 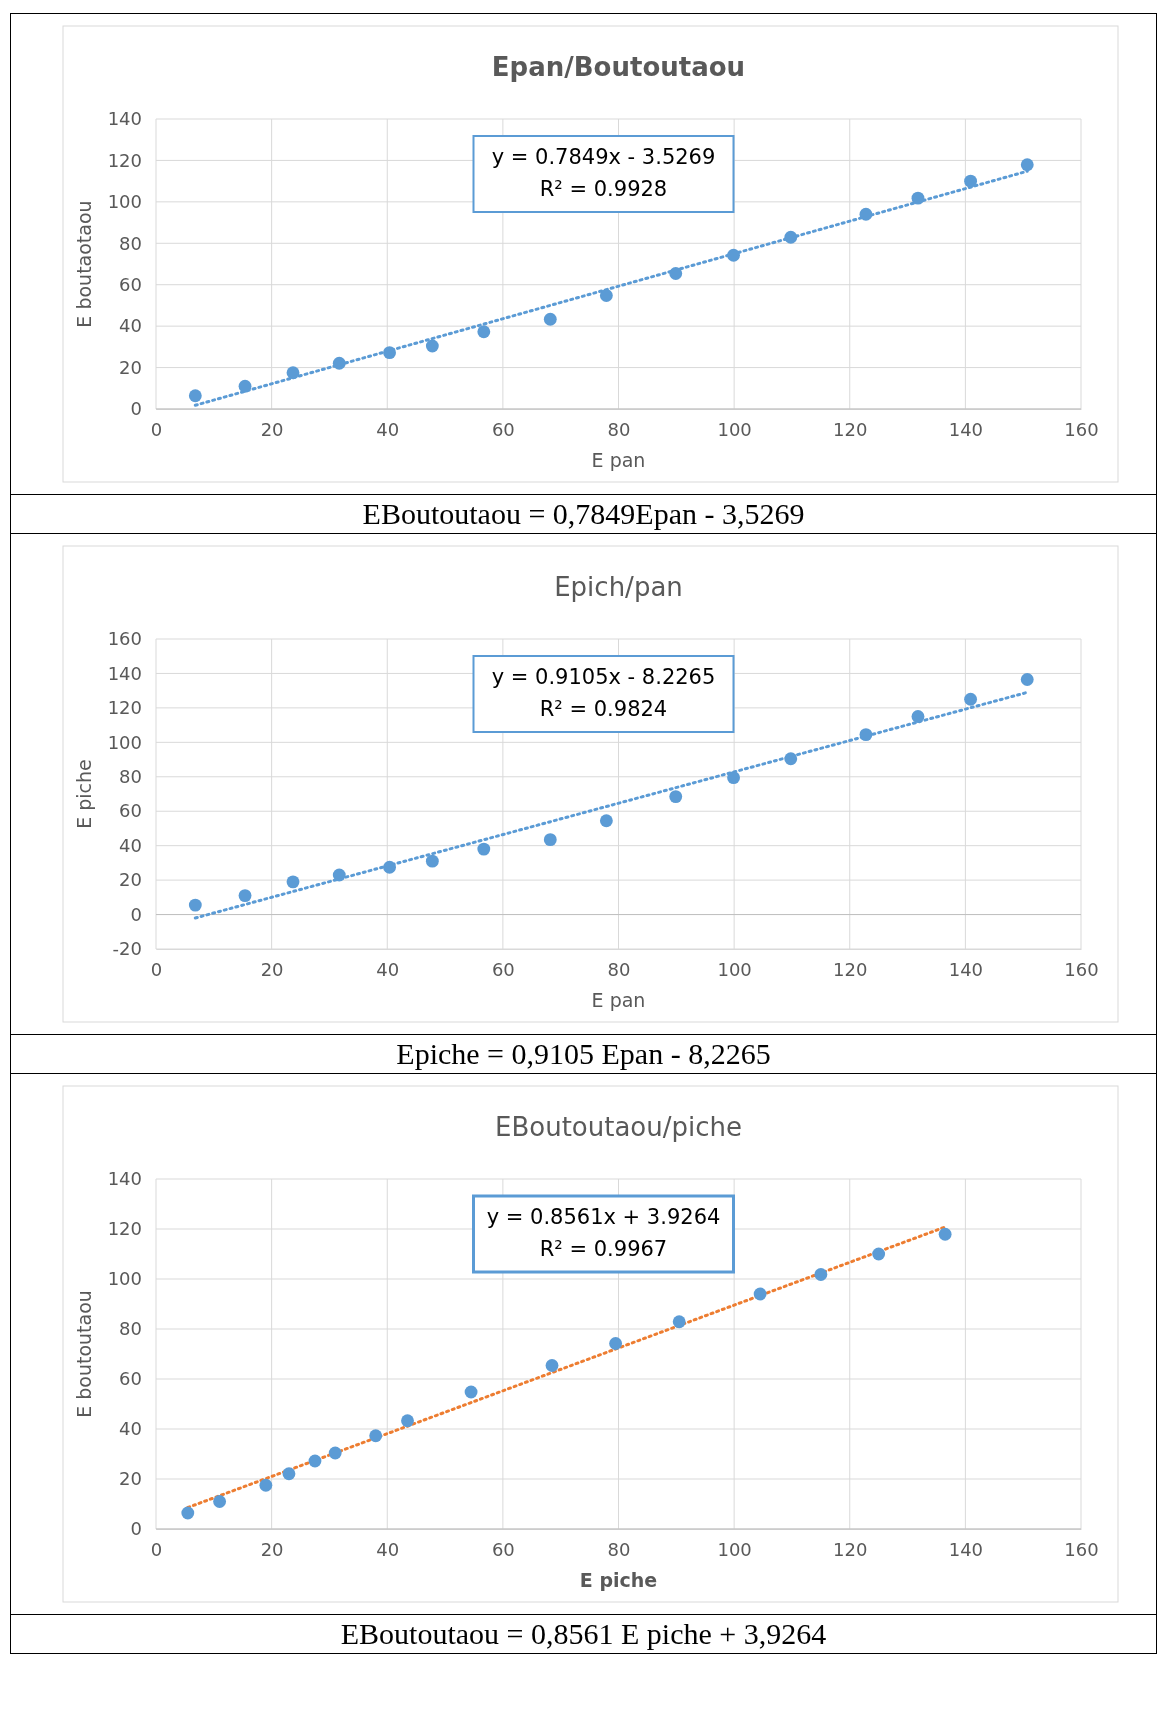 What do you see at coordinates (618, 1127) in the screenshot?
I see `chart-title: EBoutoutaou/piche` at bounding box center [618, 1127].